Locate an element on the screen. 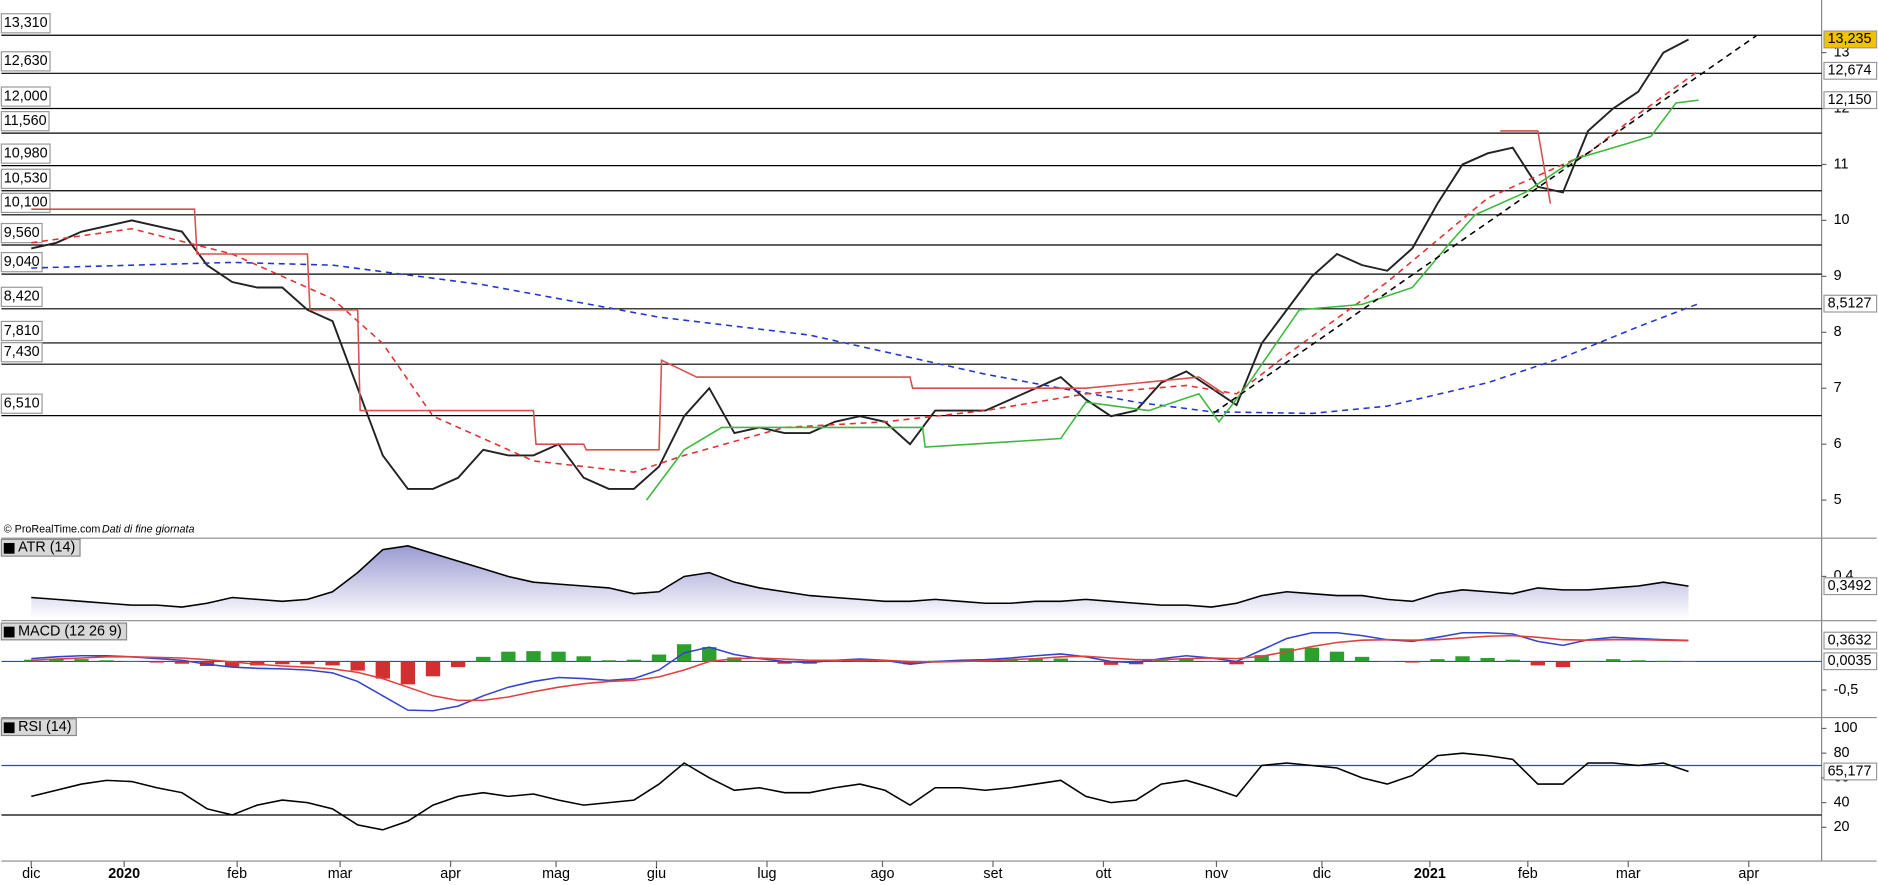 The image size is (1878, 885). x-tick-label: ago is located at coordinates (883, 874).